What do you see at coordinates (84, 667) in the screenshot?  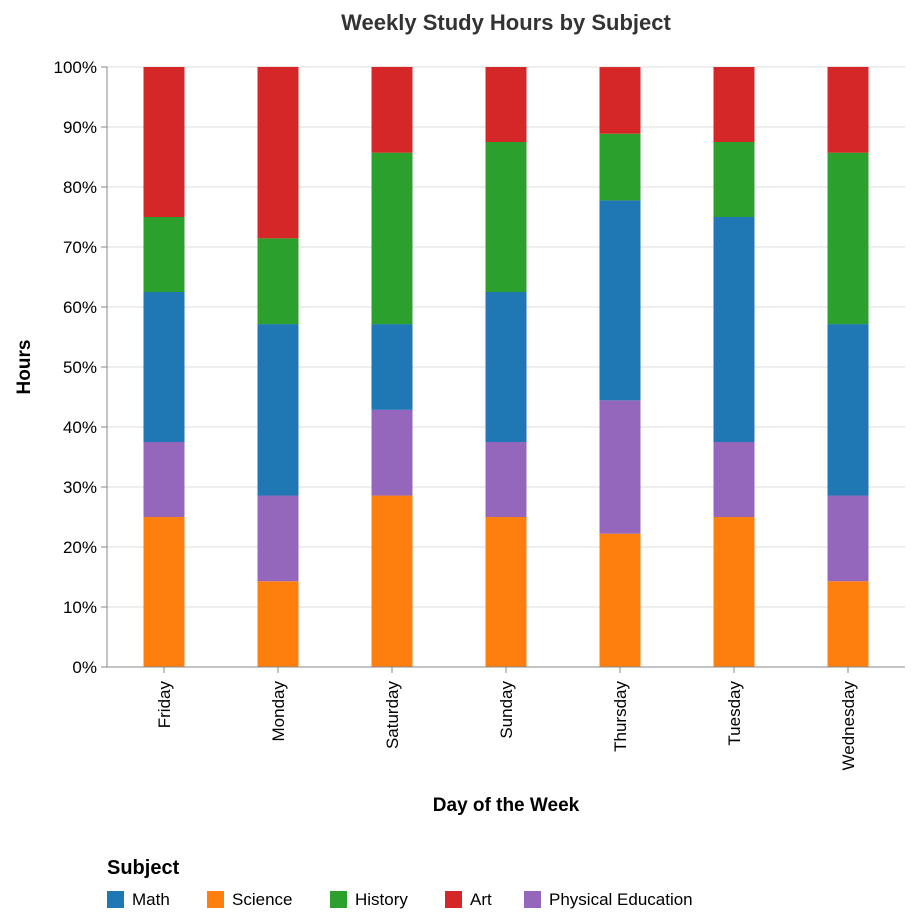 I see `y-tick-label: 0%` at bounding box center [84, 667].